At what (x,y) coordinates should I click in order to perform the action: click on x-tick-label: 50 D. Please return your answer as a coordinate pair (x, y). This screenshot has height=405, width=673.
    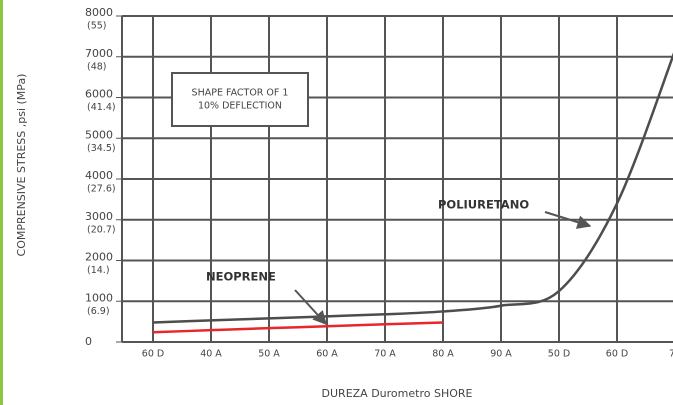
    Looking at the image, I should click on (559, 354).